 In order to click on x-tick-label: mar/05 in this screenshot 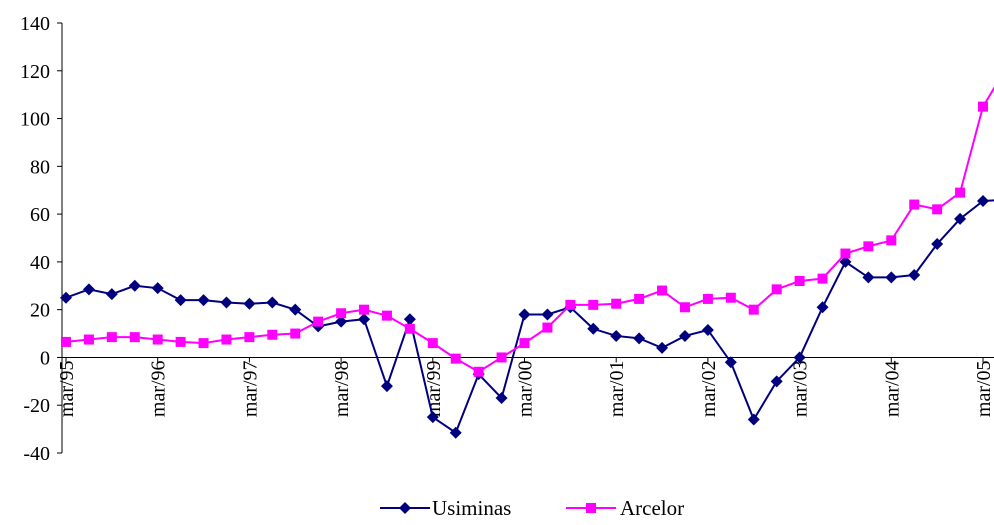, I will do `click(983, 388)`.